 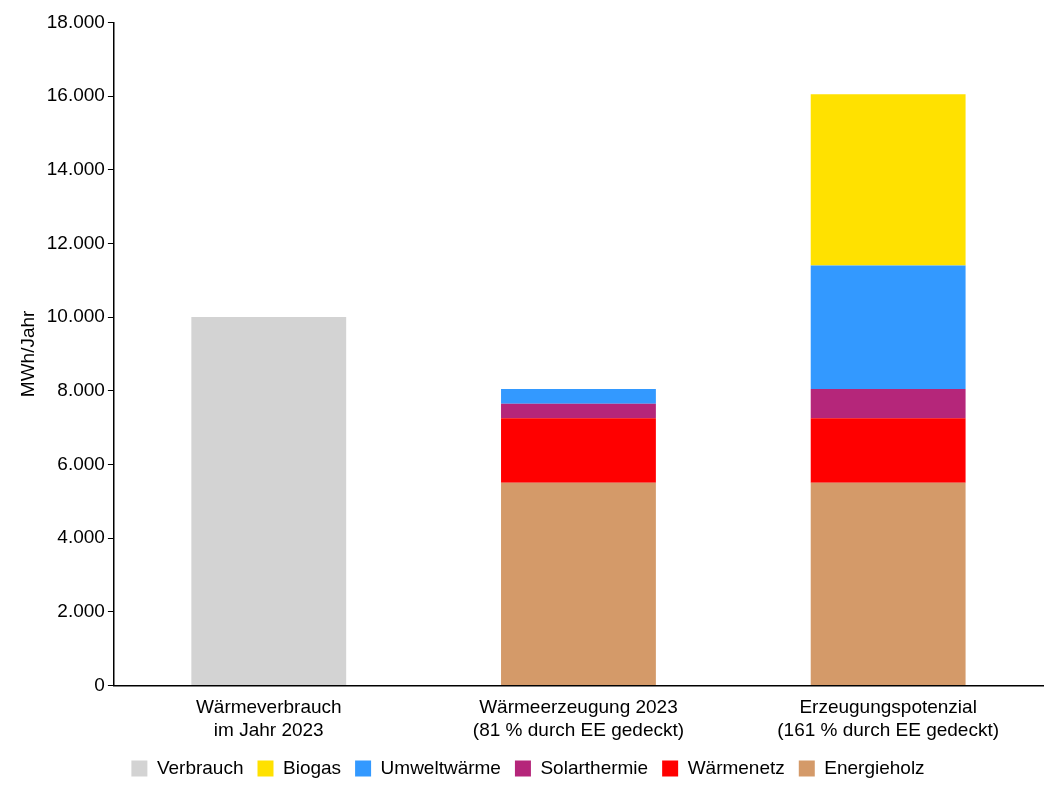 What do you see at coordinates (75, 95) in the screenshot?
I see `y-tick-label: 16.000` at bounding box center [75, 95].